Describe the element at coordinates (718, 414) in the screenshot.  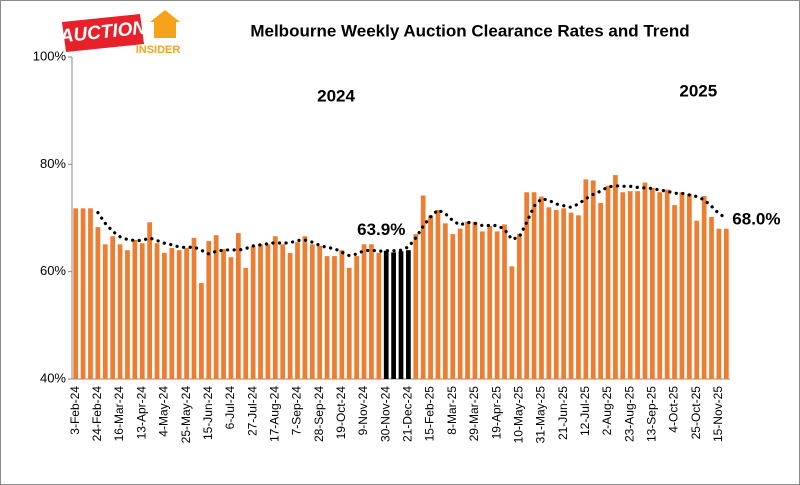
I see `x-tick-label: 15-Nov-25` at that location.